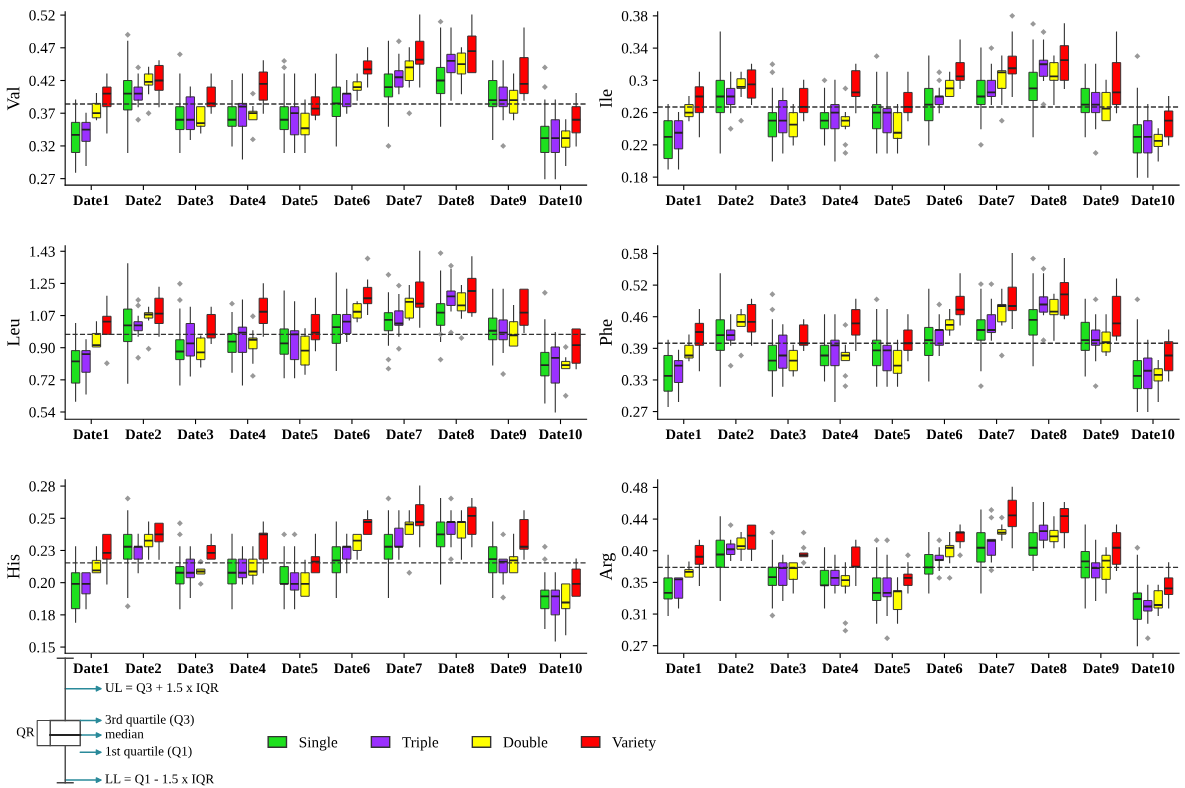  I want to click on y-axis-title: Ile, so click(605, 98).